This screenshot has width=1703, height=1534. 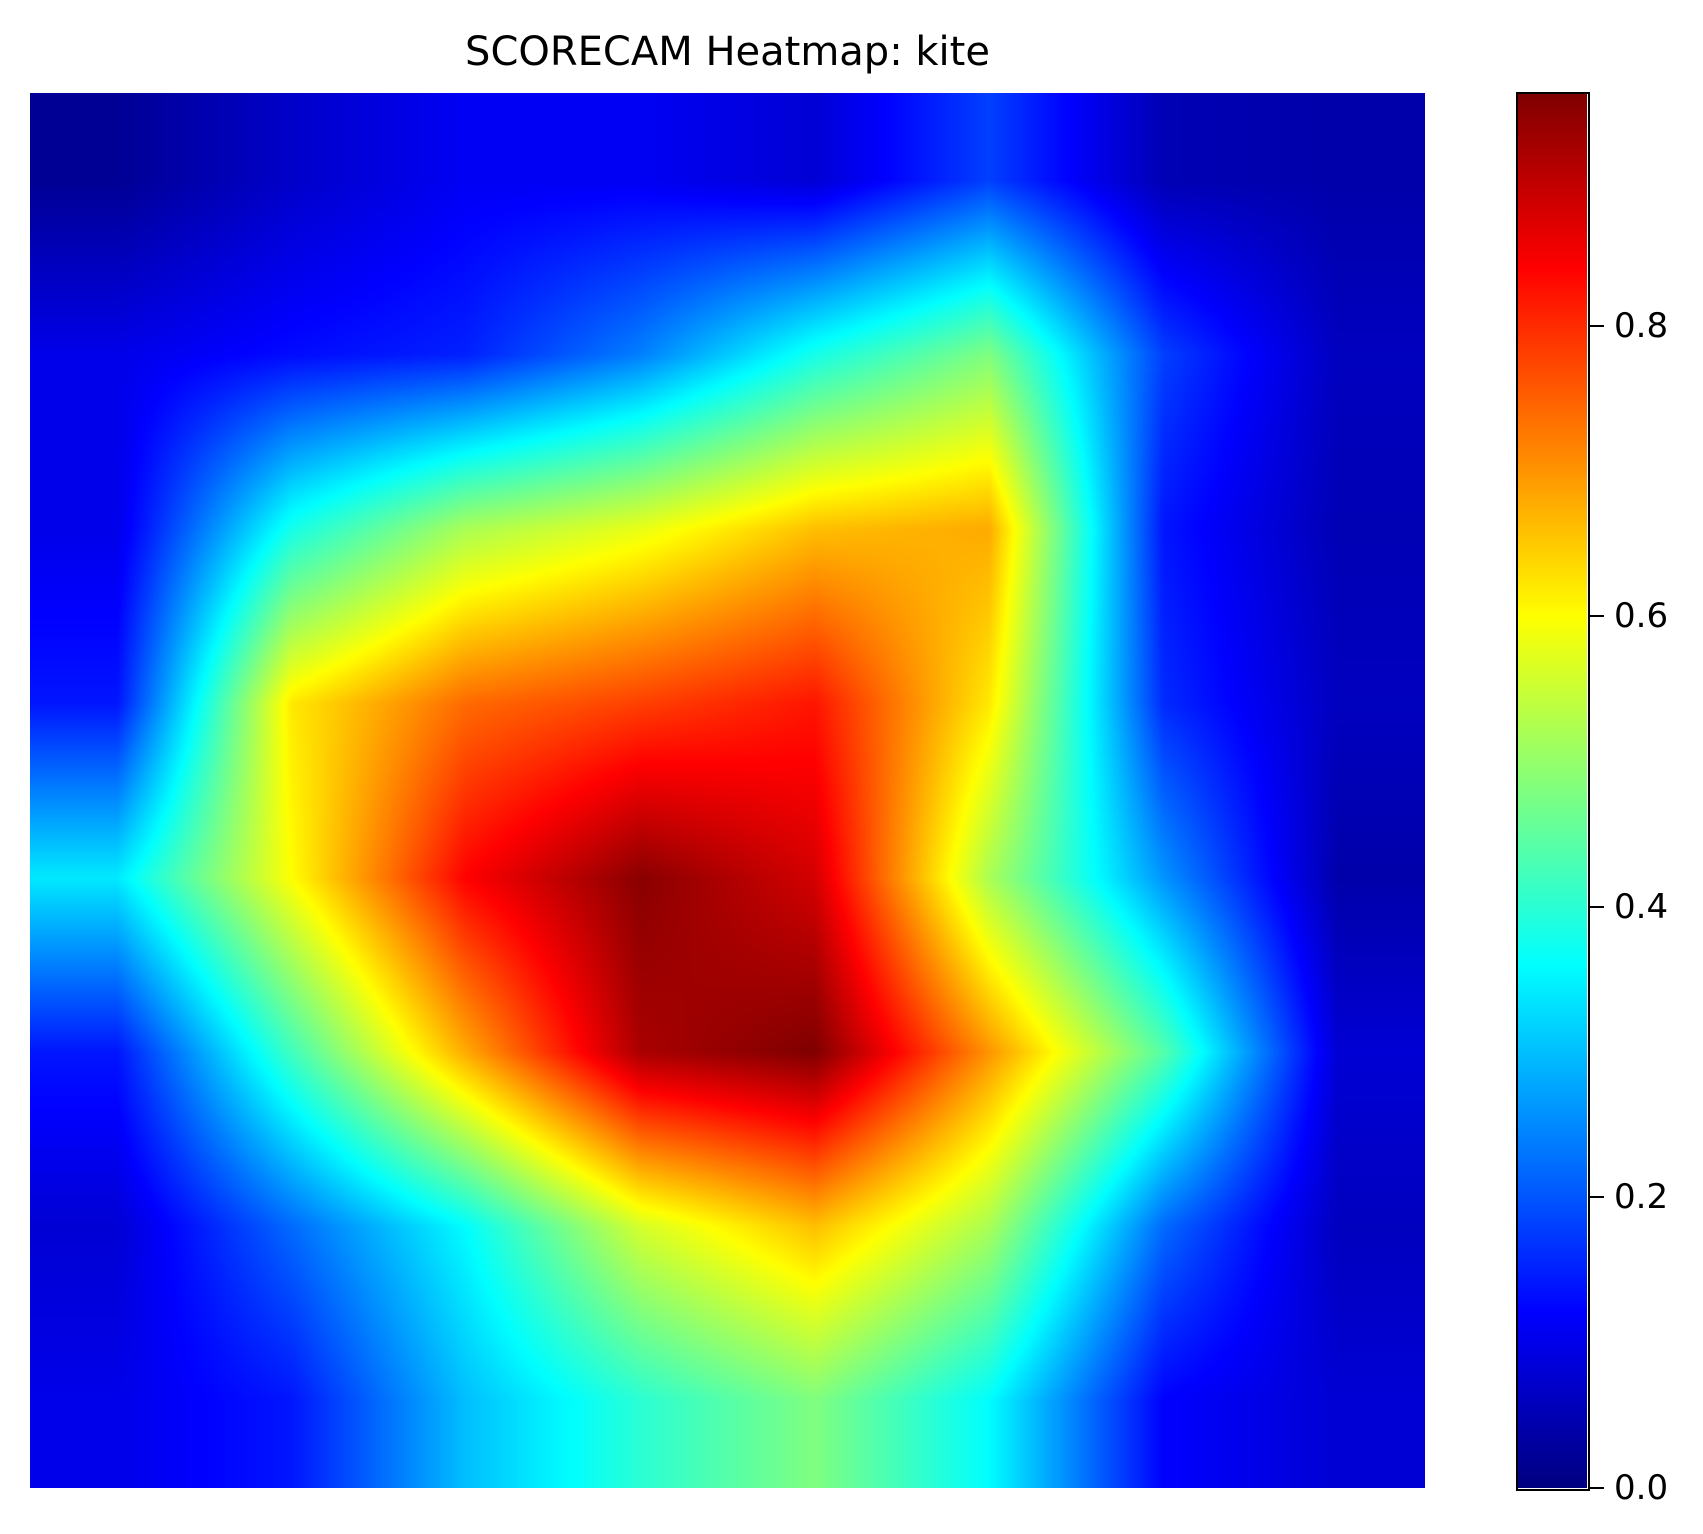 I want to click on colorbar-frame, so click(x=1553, y=791).